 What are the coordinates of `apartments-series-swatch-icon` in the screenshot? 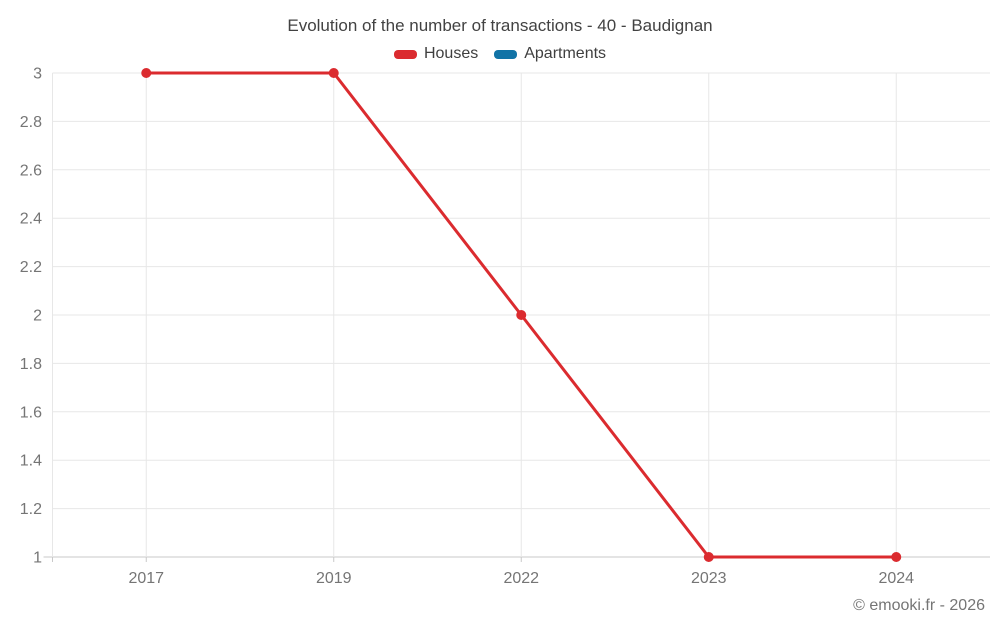 It's located at (506, 54).